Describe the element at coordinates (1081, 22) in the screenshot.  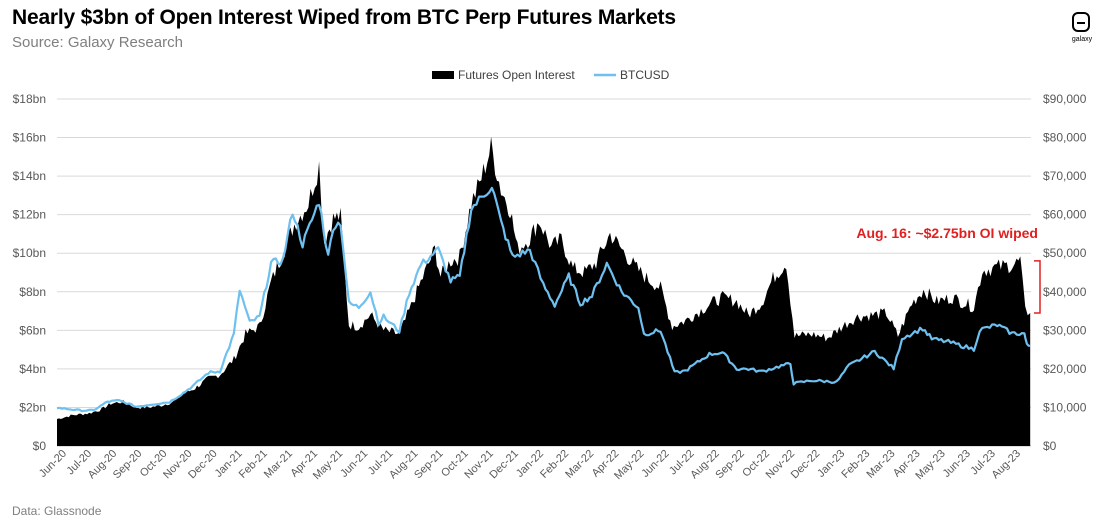
I see `galaxy-logo-icon` at that location.